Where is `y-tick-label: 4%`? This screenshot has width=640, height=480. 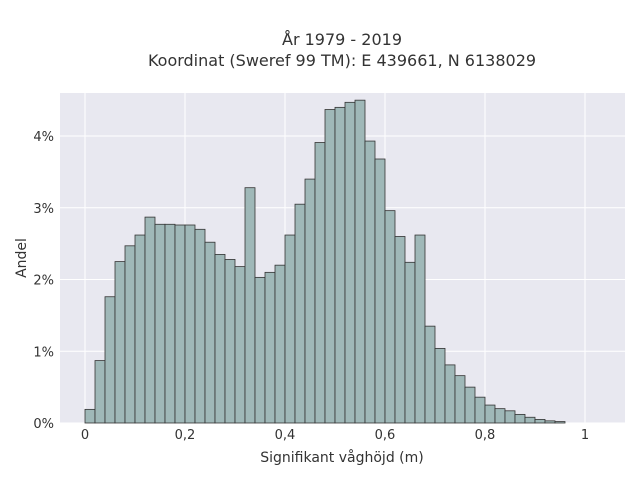
y-tick-label: 4% is located at coordinates (43, 137).